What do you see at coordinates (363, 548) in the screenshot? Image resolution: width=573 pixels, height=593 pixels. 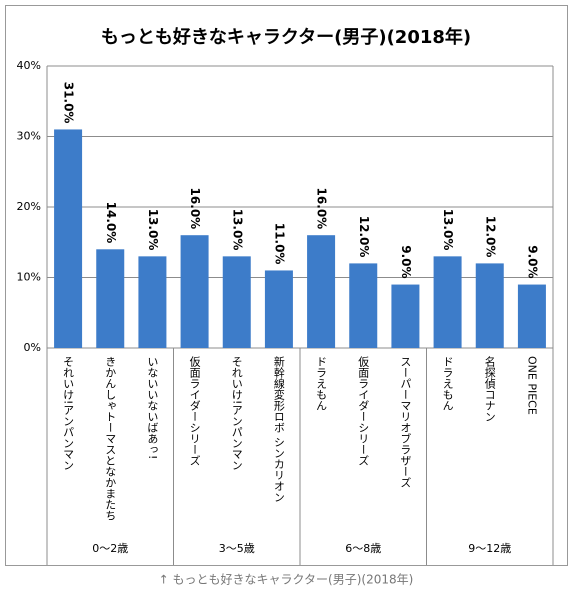 I see `group-label: 6〜8歳` at bounding box center [363, 548].